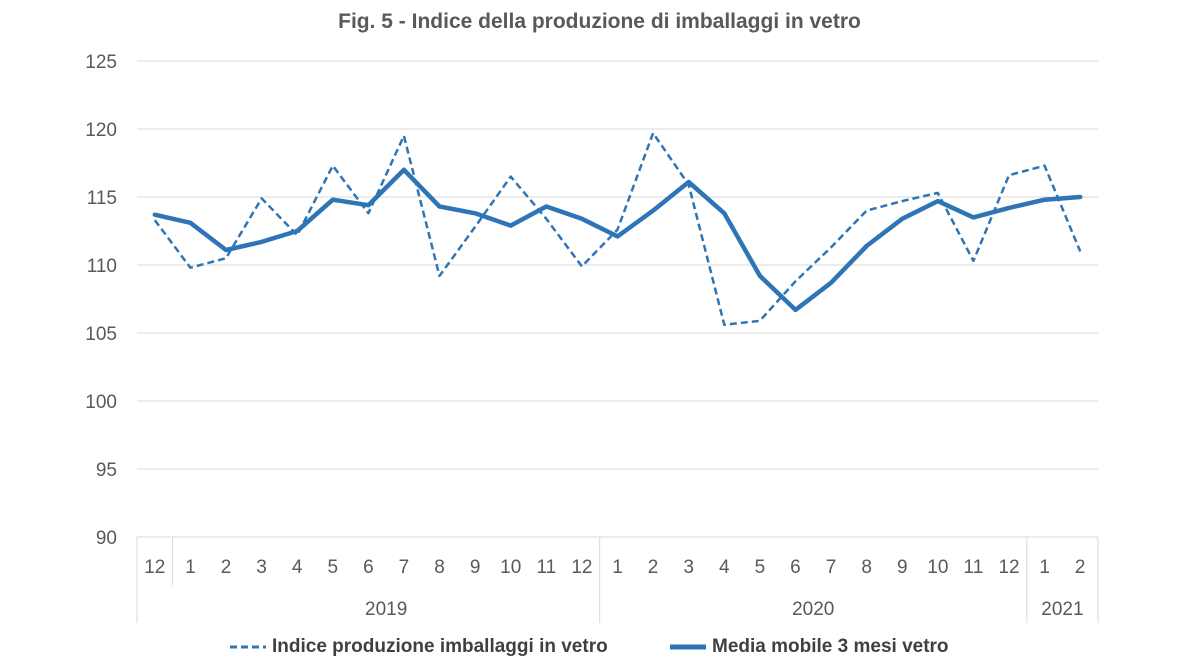 The width and height of the screenshot is (1199, 670). I want to click on y-tick-label: 125, so click(101, 62).